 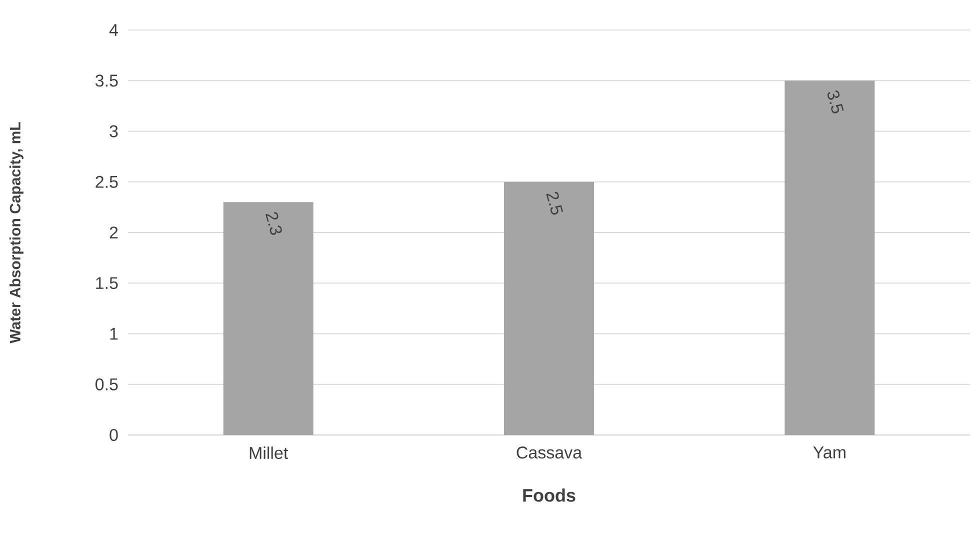 I want to click on y-tick-label: 3.5, so click(x=106, y=80).